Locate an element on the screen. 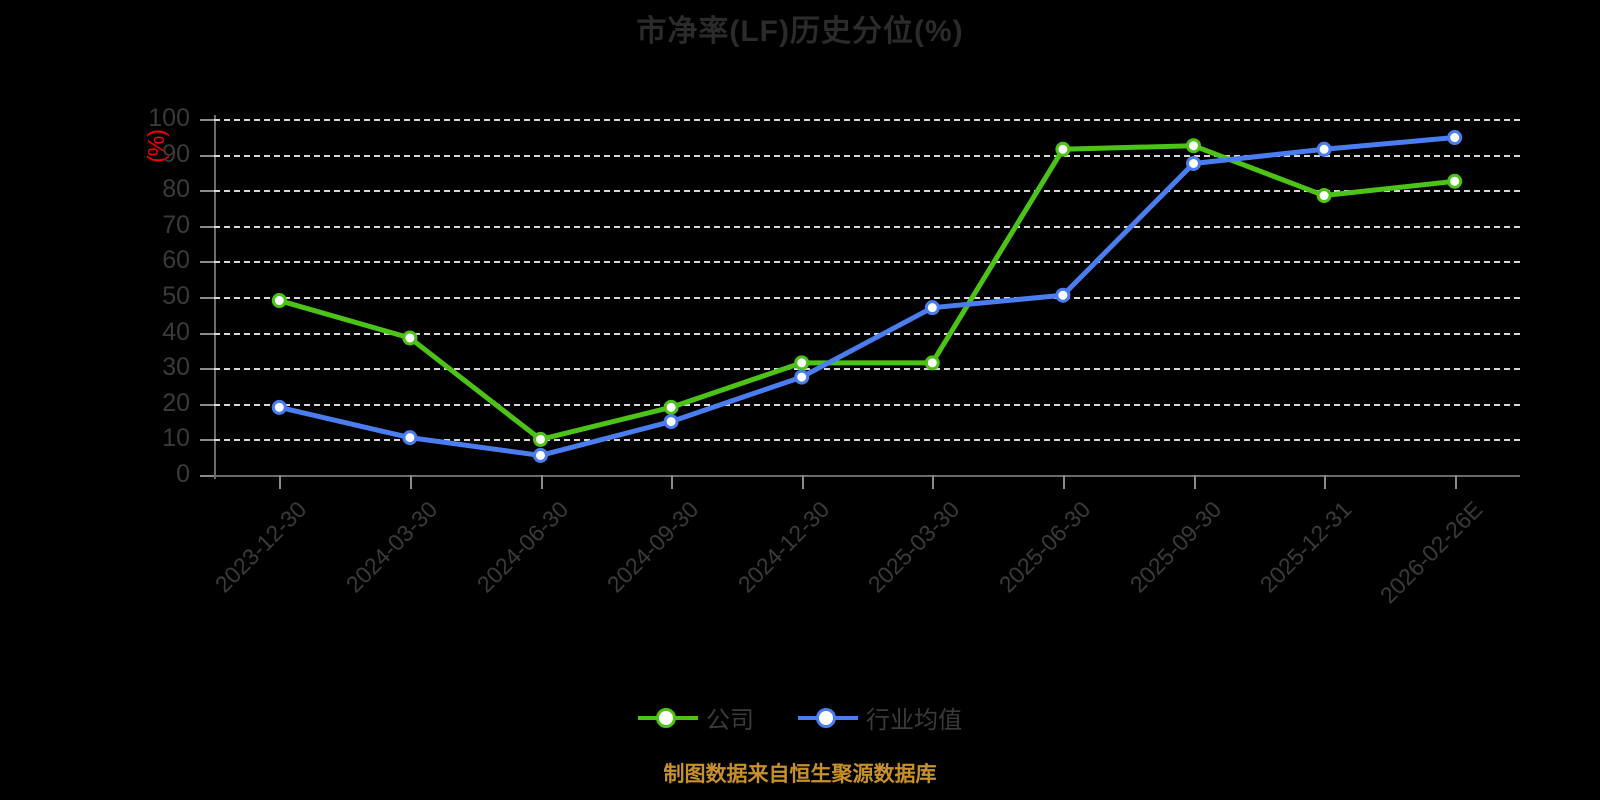 This screenshot has width=1600, height=800. y-axis-tick-label: 0 is located at coordinates (183, 474).